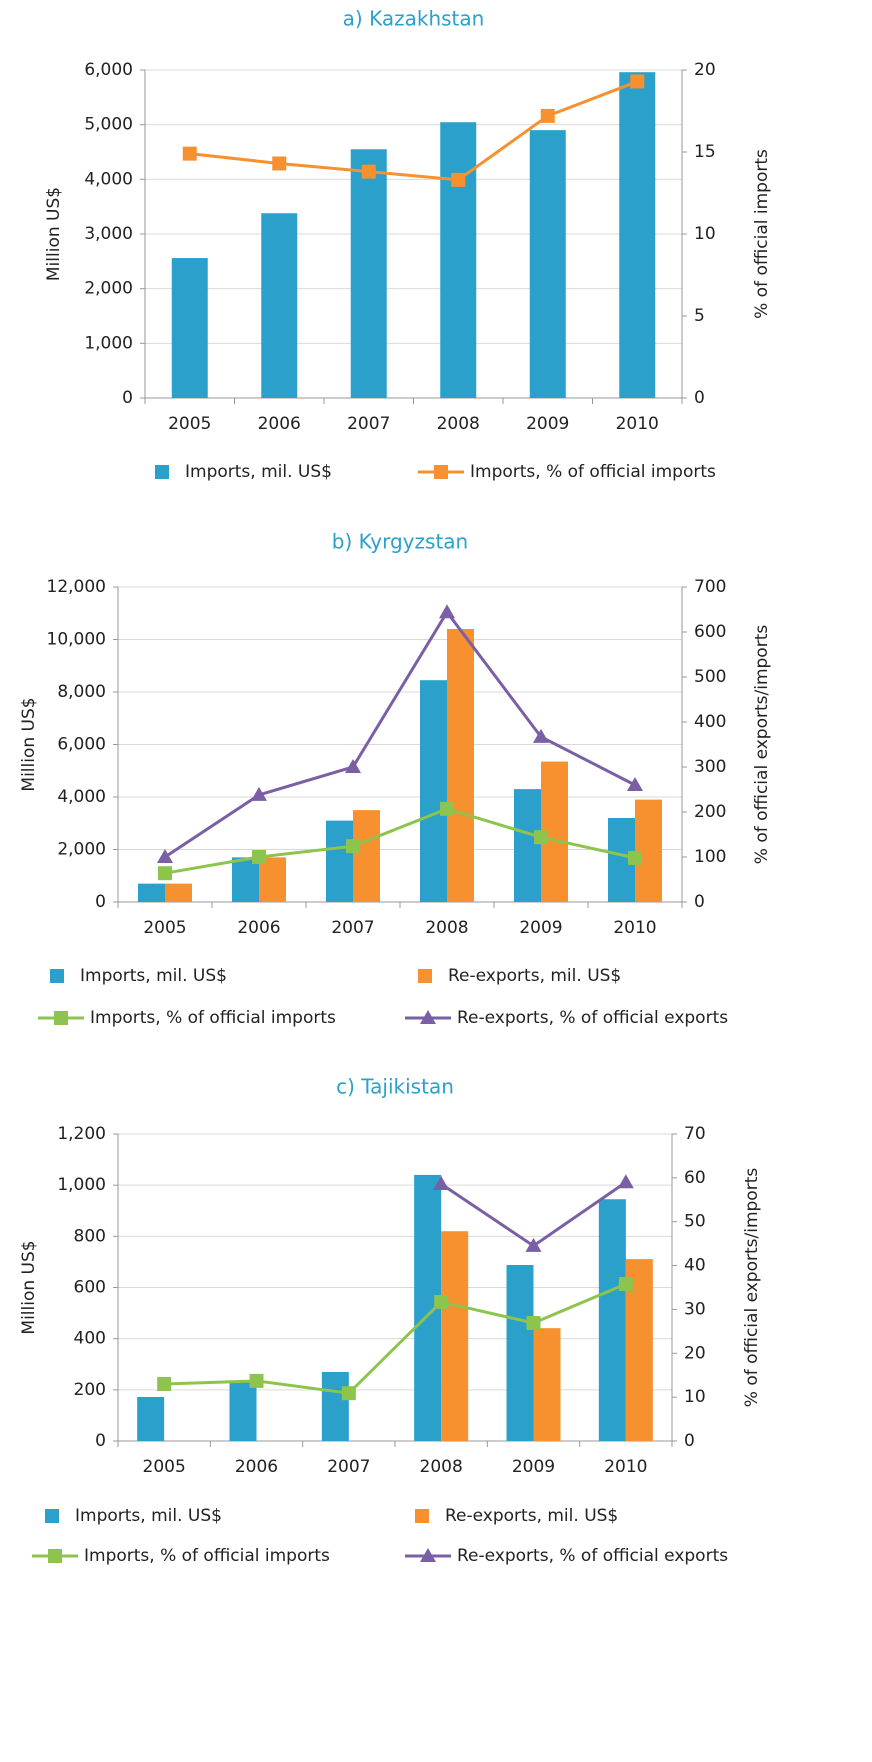 This screenshot has width=872, height=1762. I want to click on y2-tick-label: 100, so click(710, 857).